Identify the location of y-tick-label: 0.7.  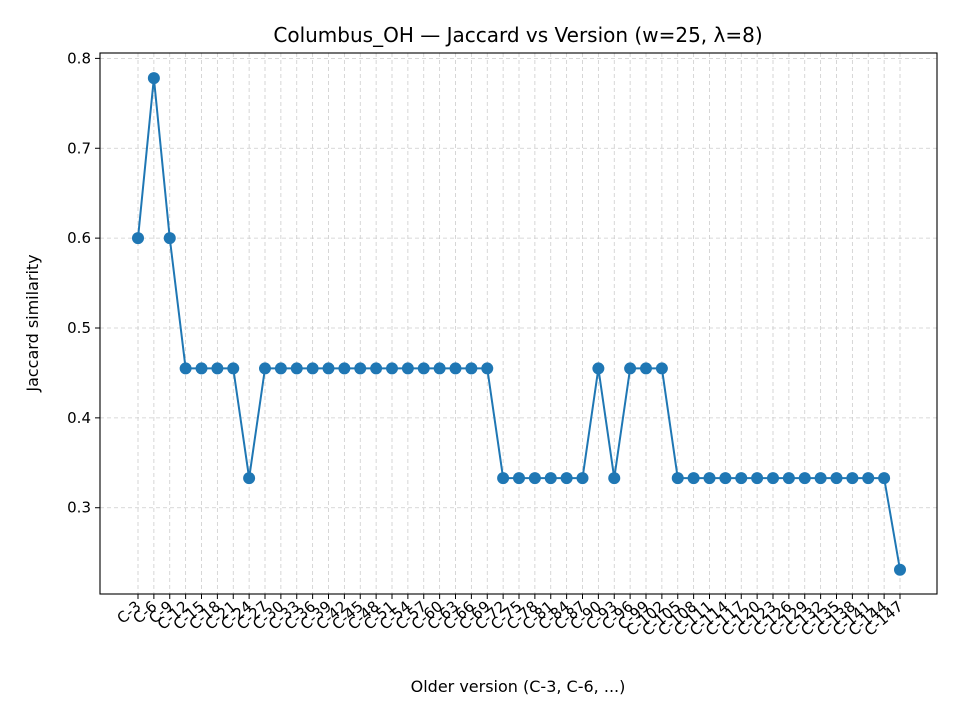
(79, 148).